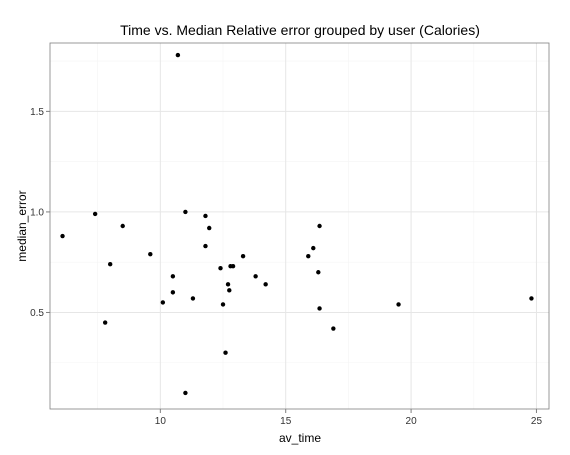 This screenshot has width=570, height=455. What do you see at coordinates (22, 225) in the screenshot?
I see `y-axis-title: median_error` at bounding box center [22, 225].